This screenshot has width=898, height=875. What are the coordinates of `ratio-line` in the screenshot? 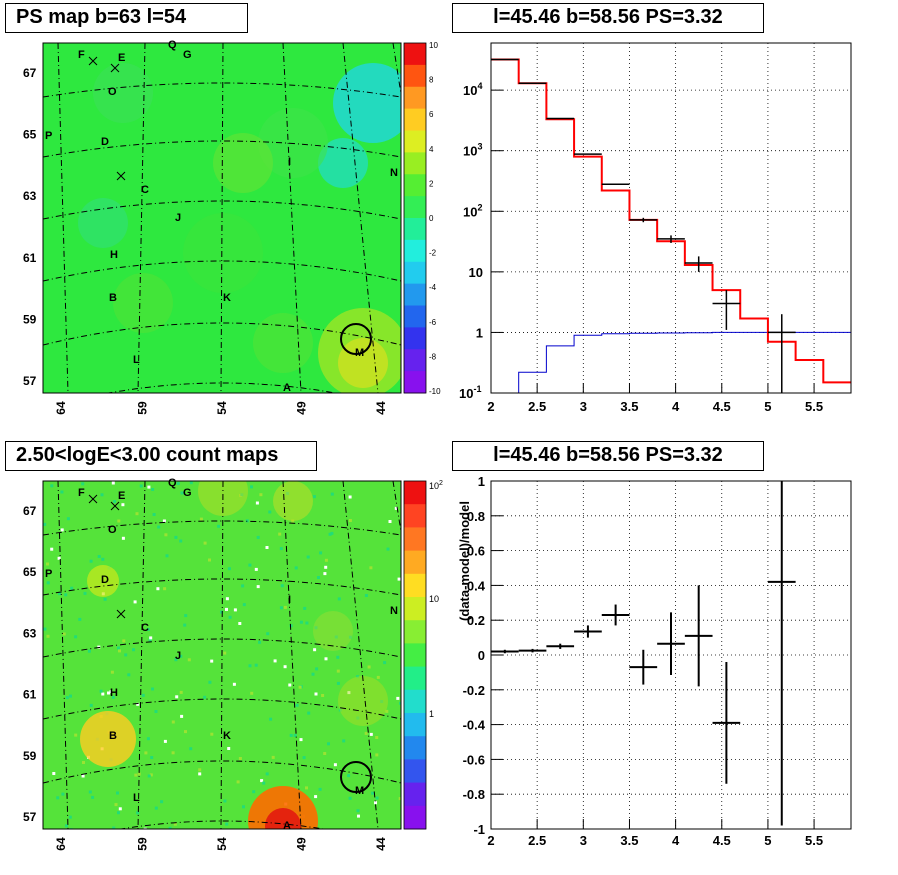 It's located at (671, 362).